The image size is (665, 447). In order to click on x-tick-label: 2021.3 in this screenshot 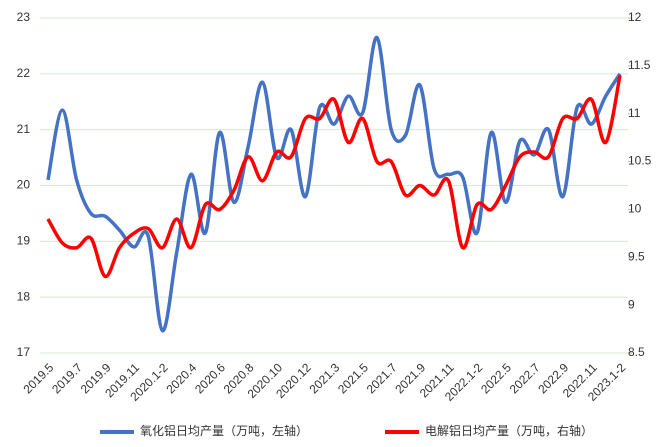, I will do `click(325, 378)`.